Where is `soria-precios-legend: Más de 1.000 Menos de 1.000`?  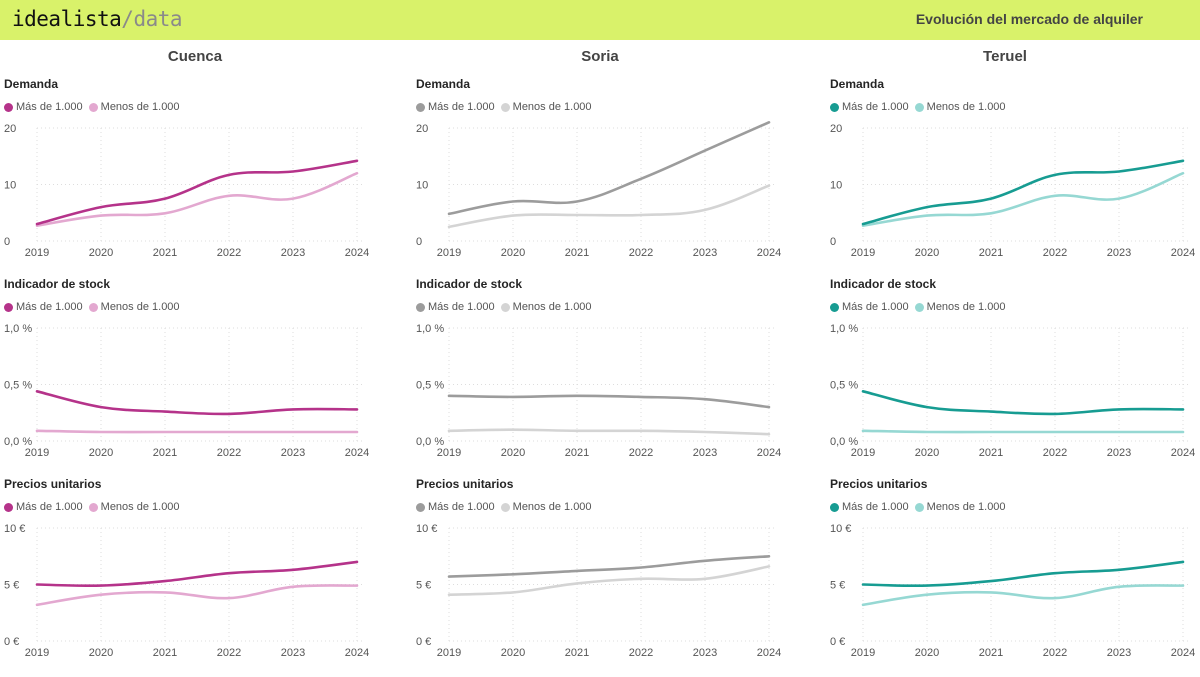 soria-precios-legend: Más de 1.000 Menos de 1.000 is located at coordinates (507, 507).